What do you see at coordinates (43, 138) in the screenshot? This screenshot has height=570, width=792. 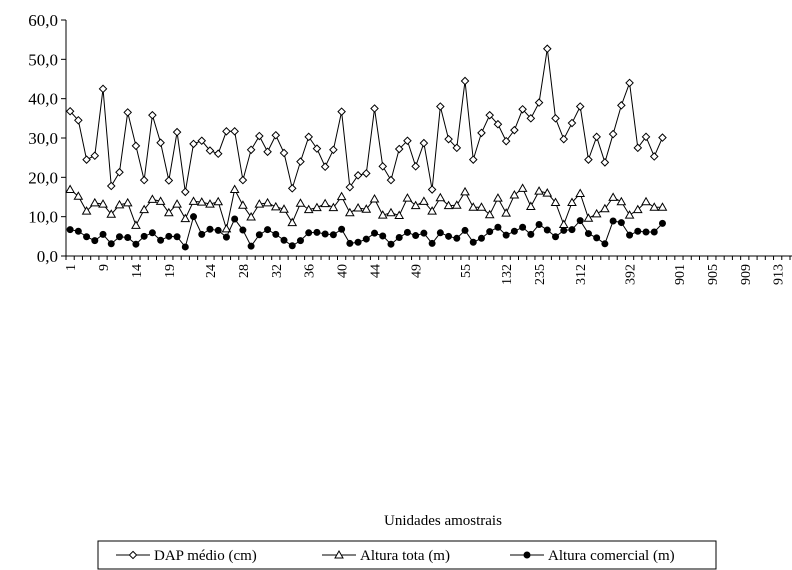 I see `y-tick-label: 30,0` at bounding box center [43, 138].